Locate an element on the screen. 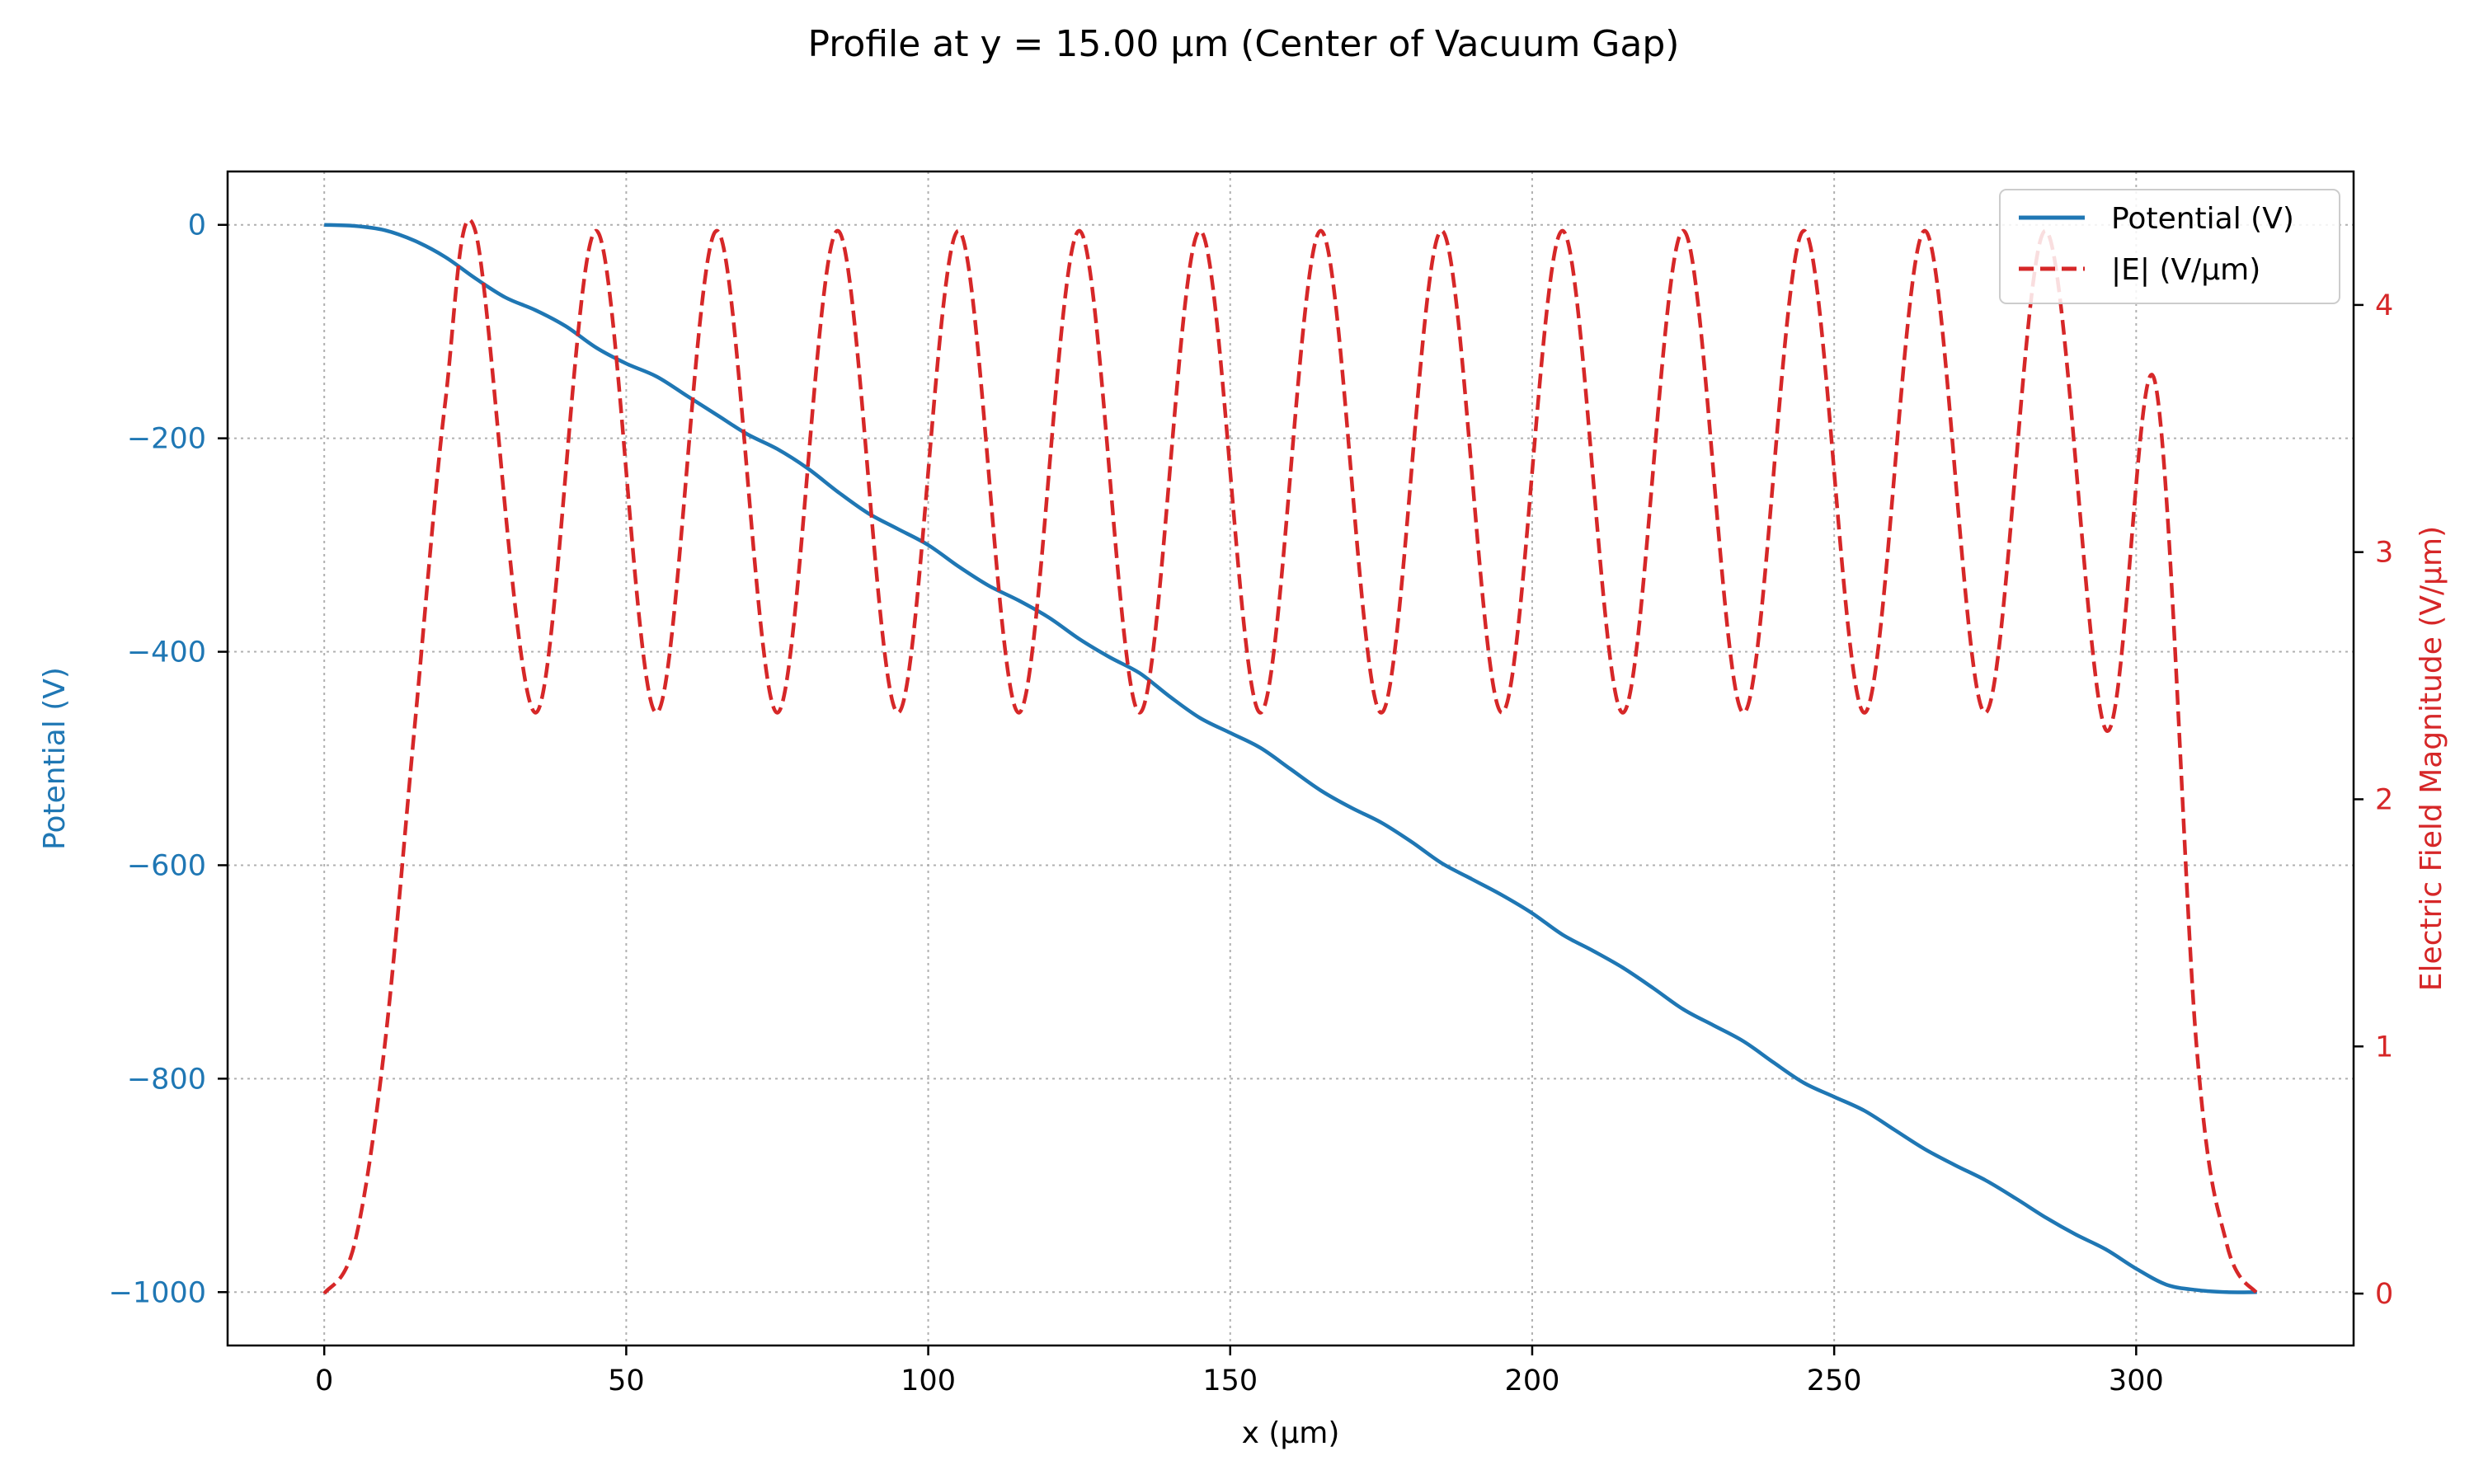 The width and height of the screenshot is (2474, 1484). x-axis-label: x (µm) is located at coordinates (1291, 1433).